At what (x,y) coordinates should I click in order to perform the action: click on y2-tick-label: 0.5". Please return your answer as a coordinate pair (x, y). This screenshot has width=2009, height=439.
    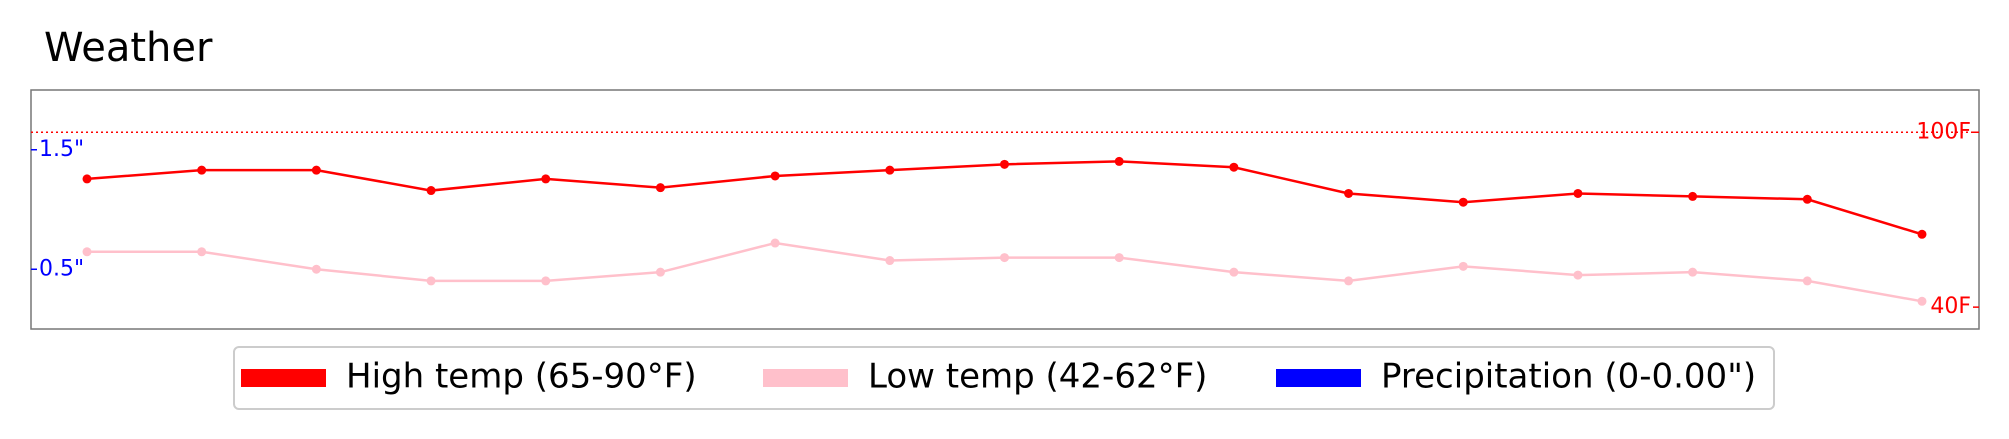
    Looking at the image, I should click on (61, 268).